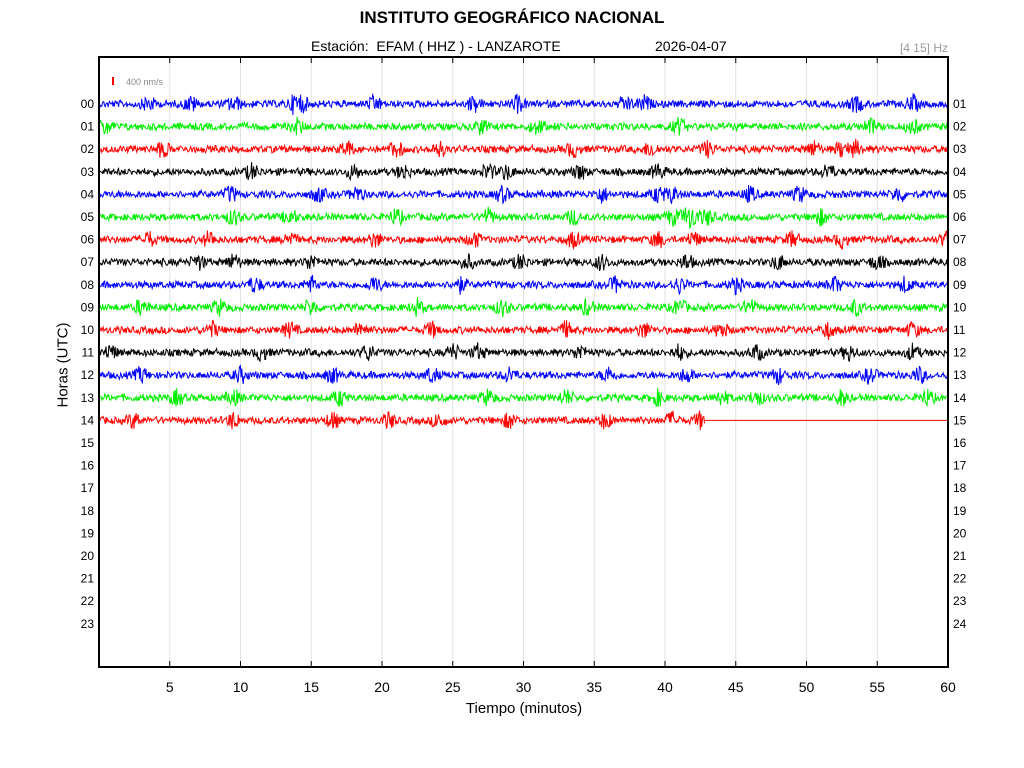 This screenshot has width=1024, height=768. Describe the element at coordinates (960, 375) in the screenshot. I see `hour-label-right: 13` at that location.